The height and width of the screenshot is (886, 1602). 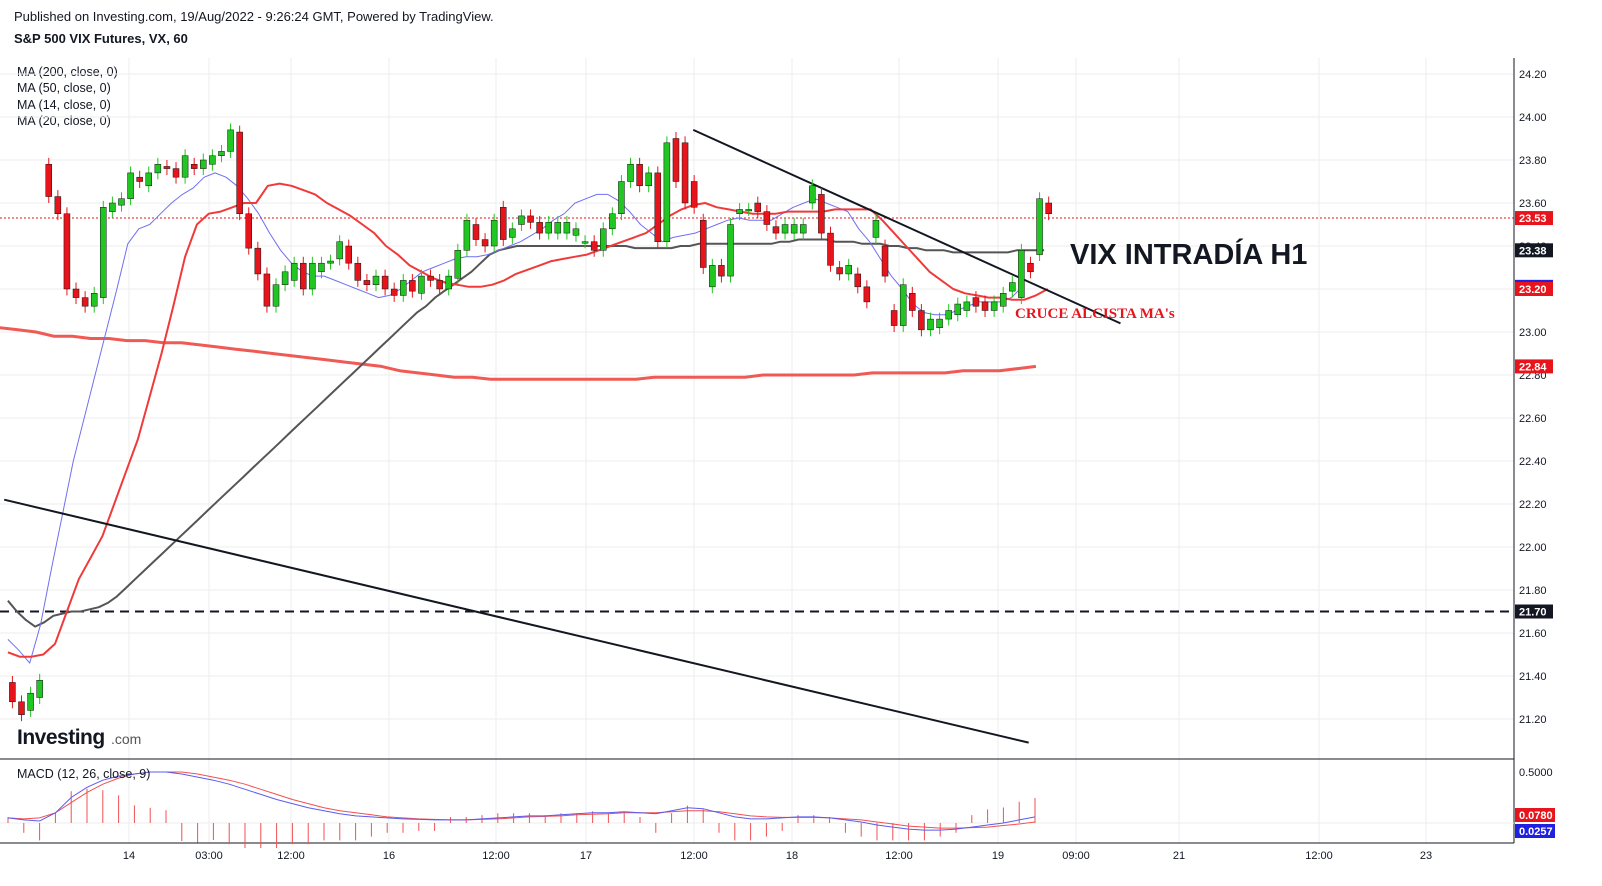 What do you see at coordinates (1533, 634) in the screenshot?
I see `y-tick-label: 21.60` at bounding box center [1533, 634].